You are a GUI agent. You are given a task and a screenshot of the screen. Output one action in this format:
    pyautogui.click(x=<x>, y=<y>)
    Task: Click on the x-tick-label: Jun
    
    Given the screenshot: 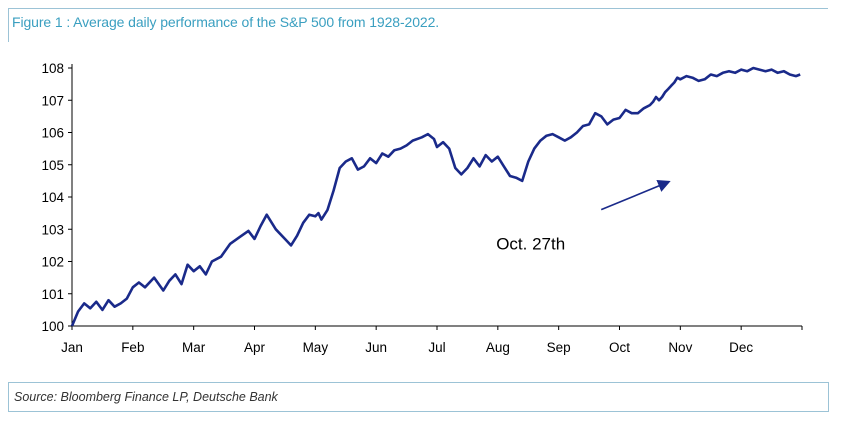 What is the action you would take?
    pyautogui.click(x=376, y=347)
    